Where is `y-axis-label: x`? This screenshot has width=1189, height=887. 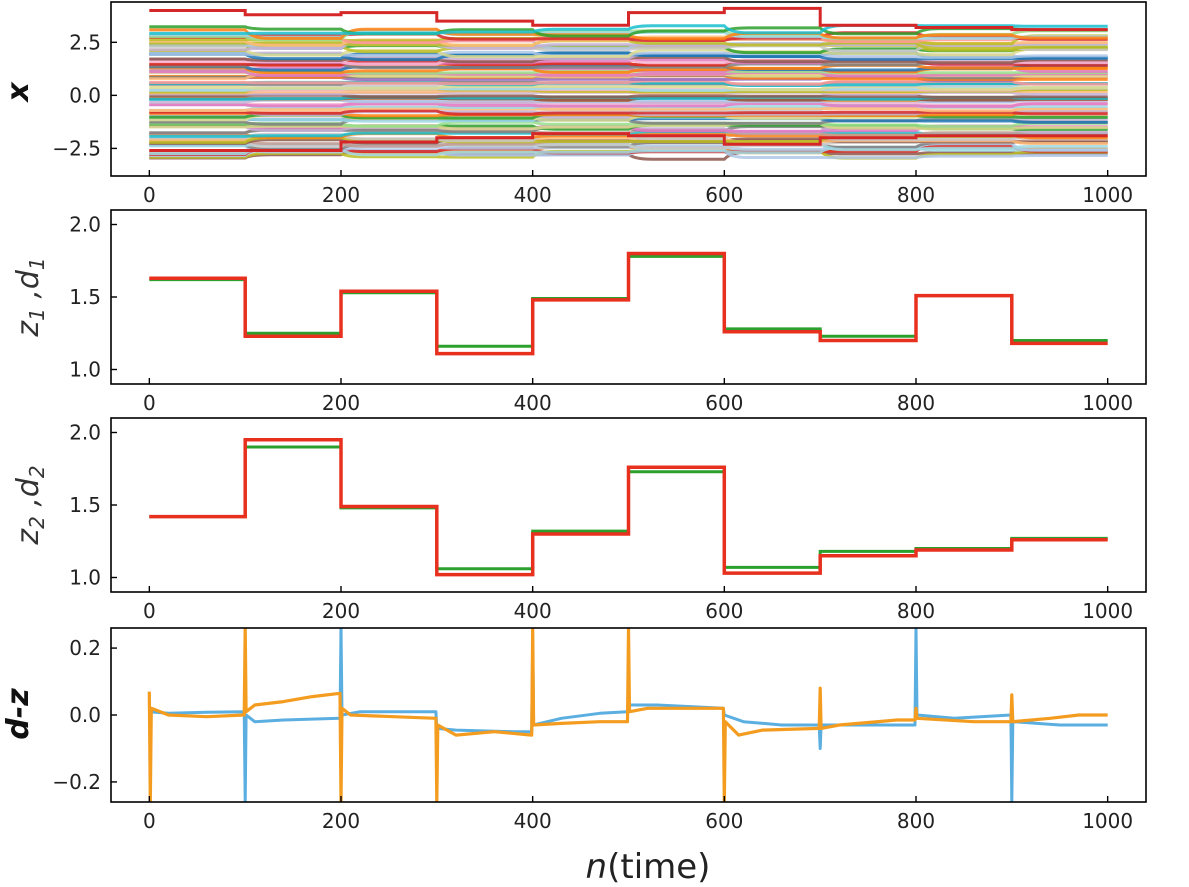 y-axis-label: x is located at coordinates (18, 92).